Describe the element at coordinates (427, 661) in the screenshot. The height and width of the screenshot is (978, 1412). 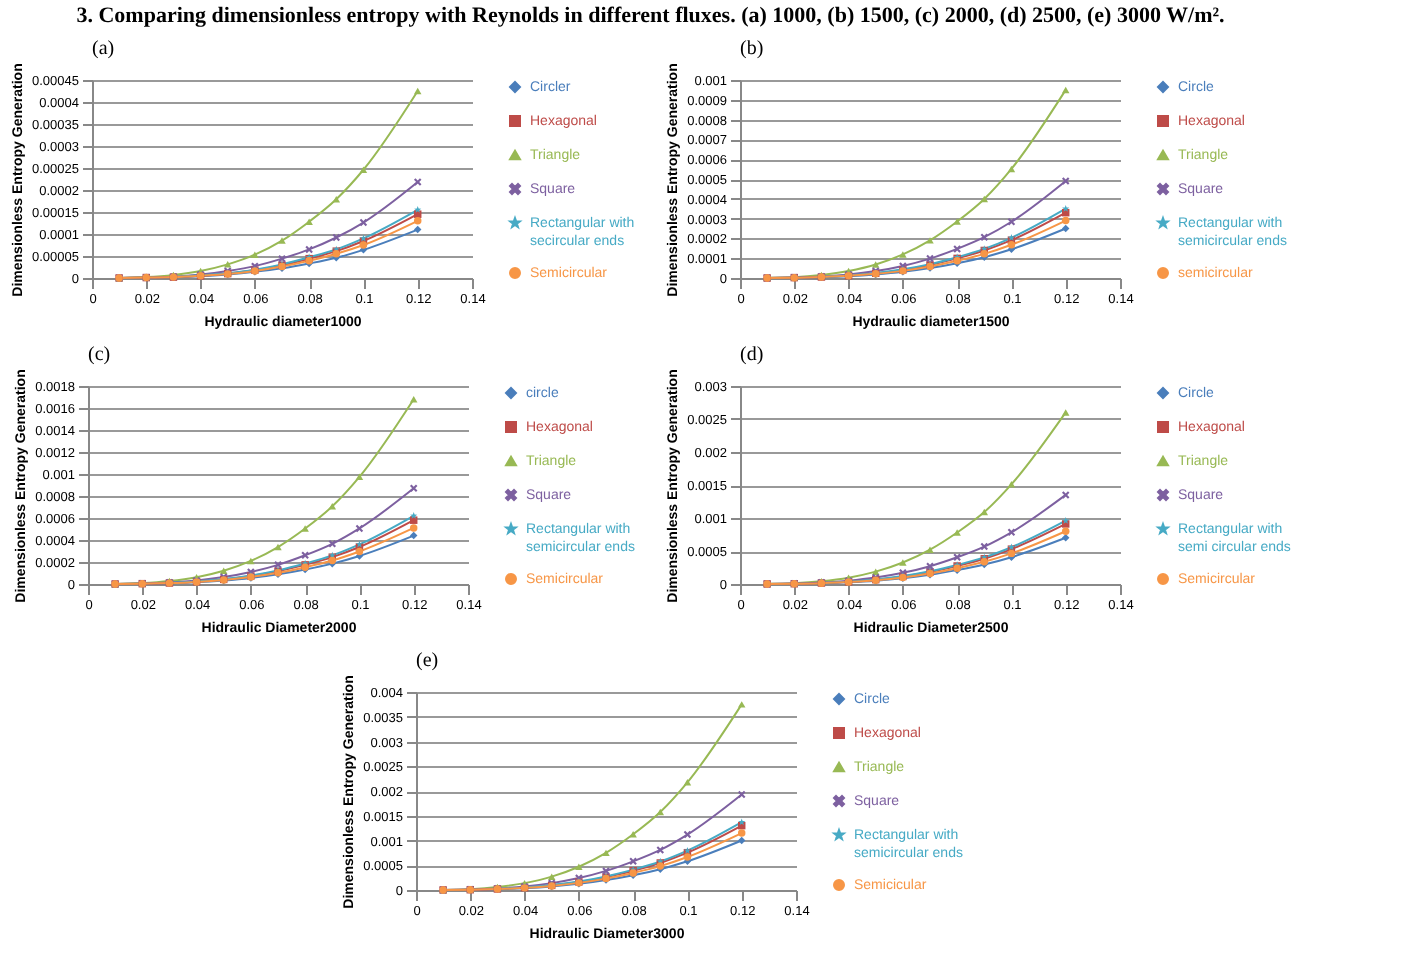
I see `chart-title: (e)` at that location.